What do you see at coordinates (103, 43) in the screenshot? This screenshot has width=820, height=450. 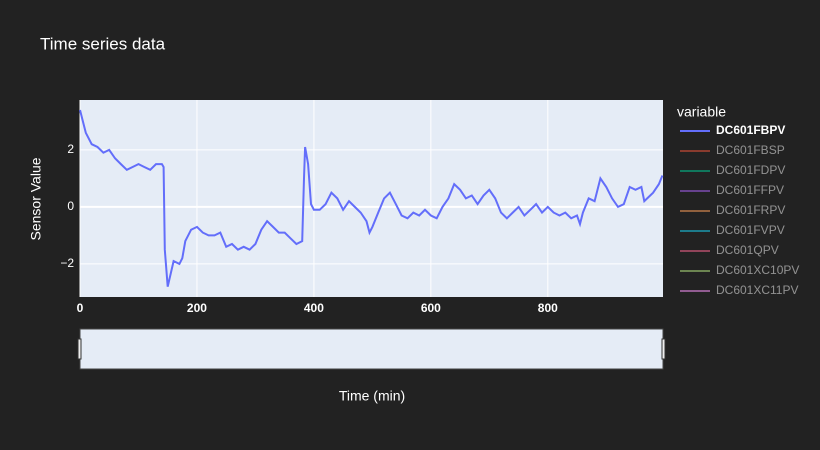 I see `chart-title: Time series data` at bounding box center [103, 43].